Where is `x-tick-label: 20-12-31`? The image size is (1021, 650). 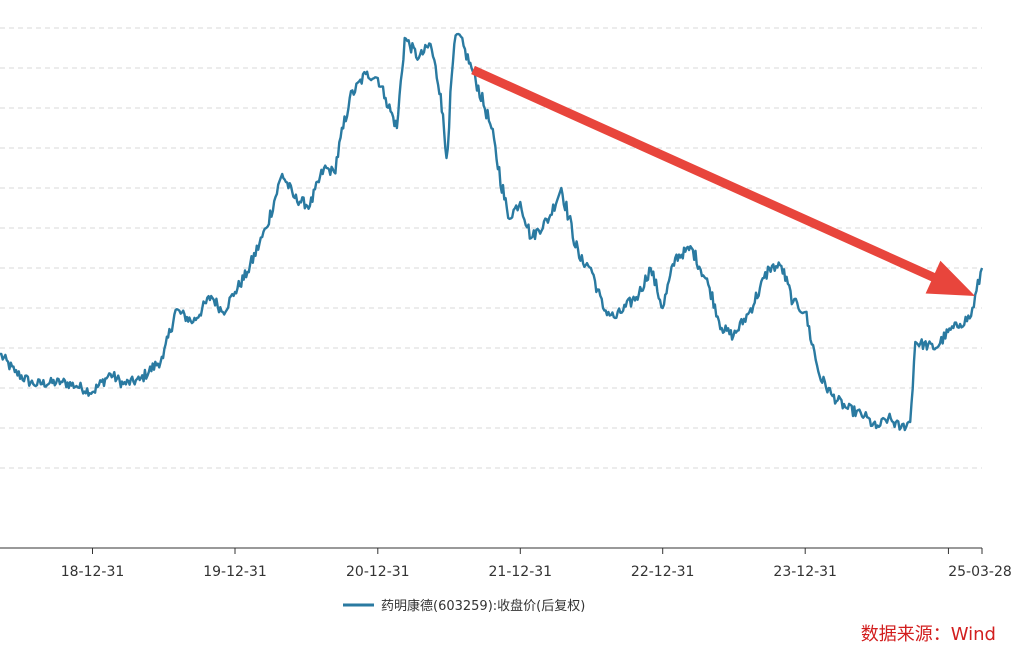
x-tick-label: 20-12-31 is located at coordinates (378, 572).